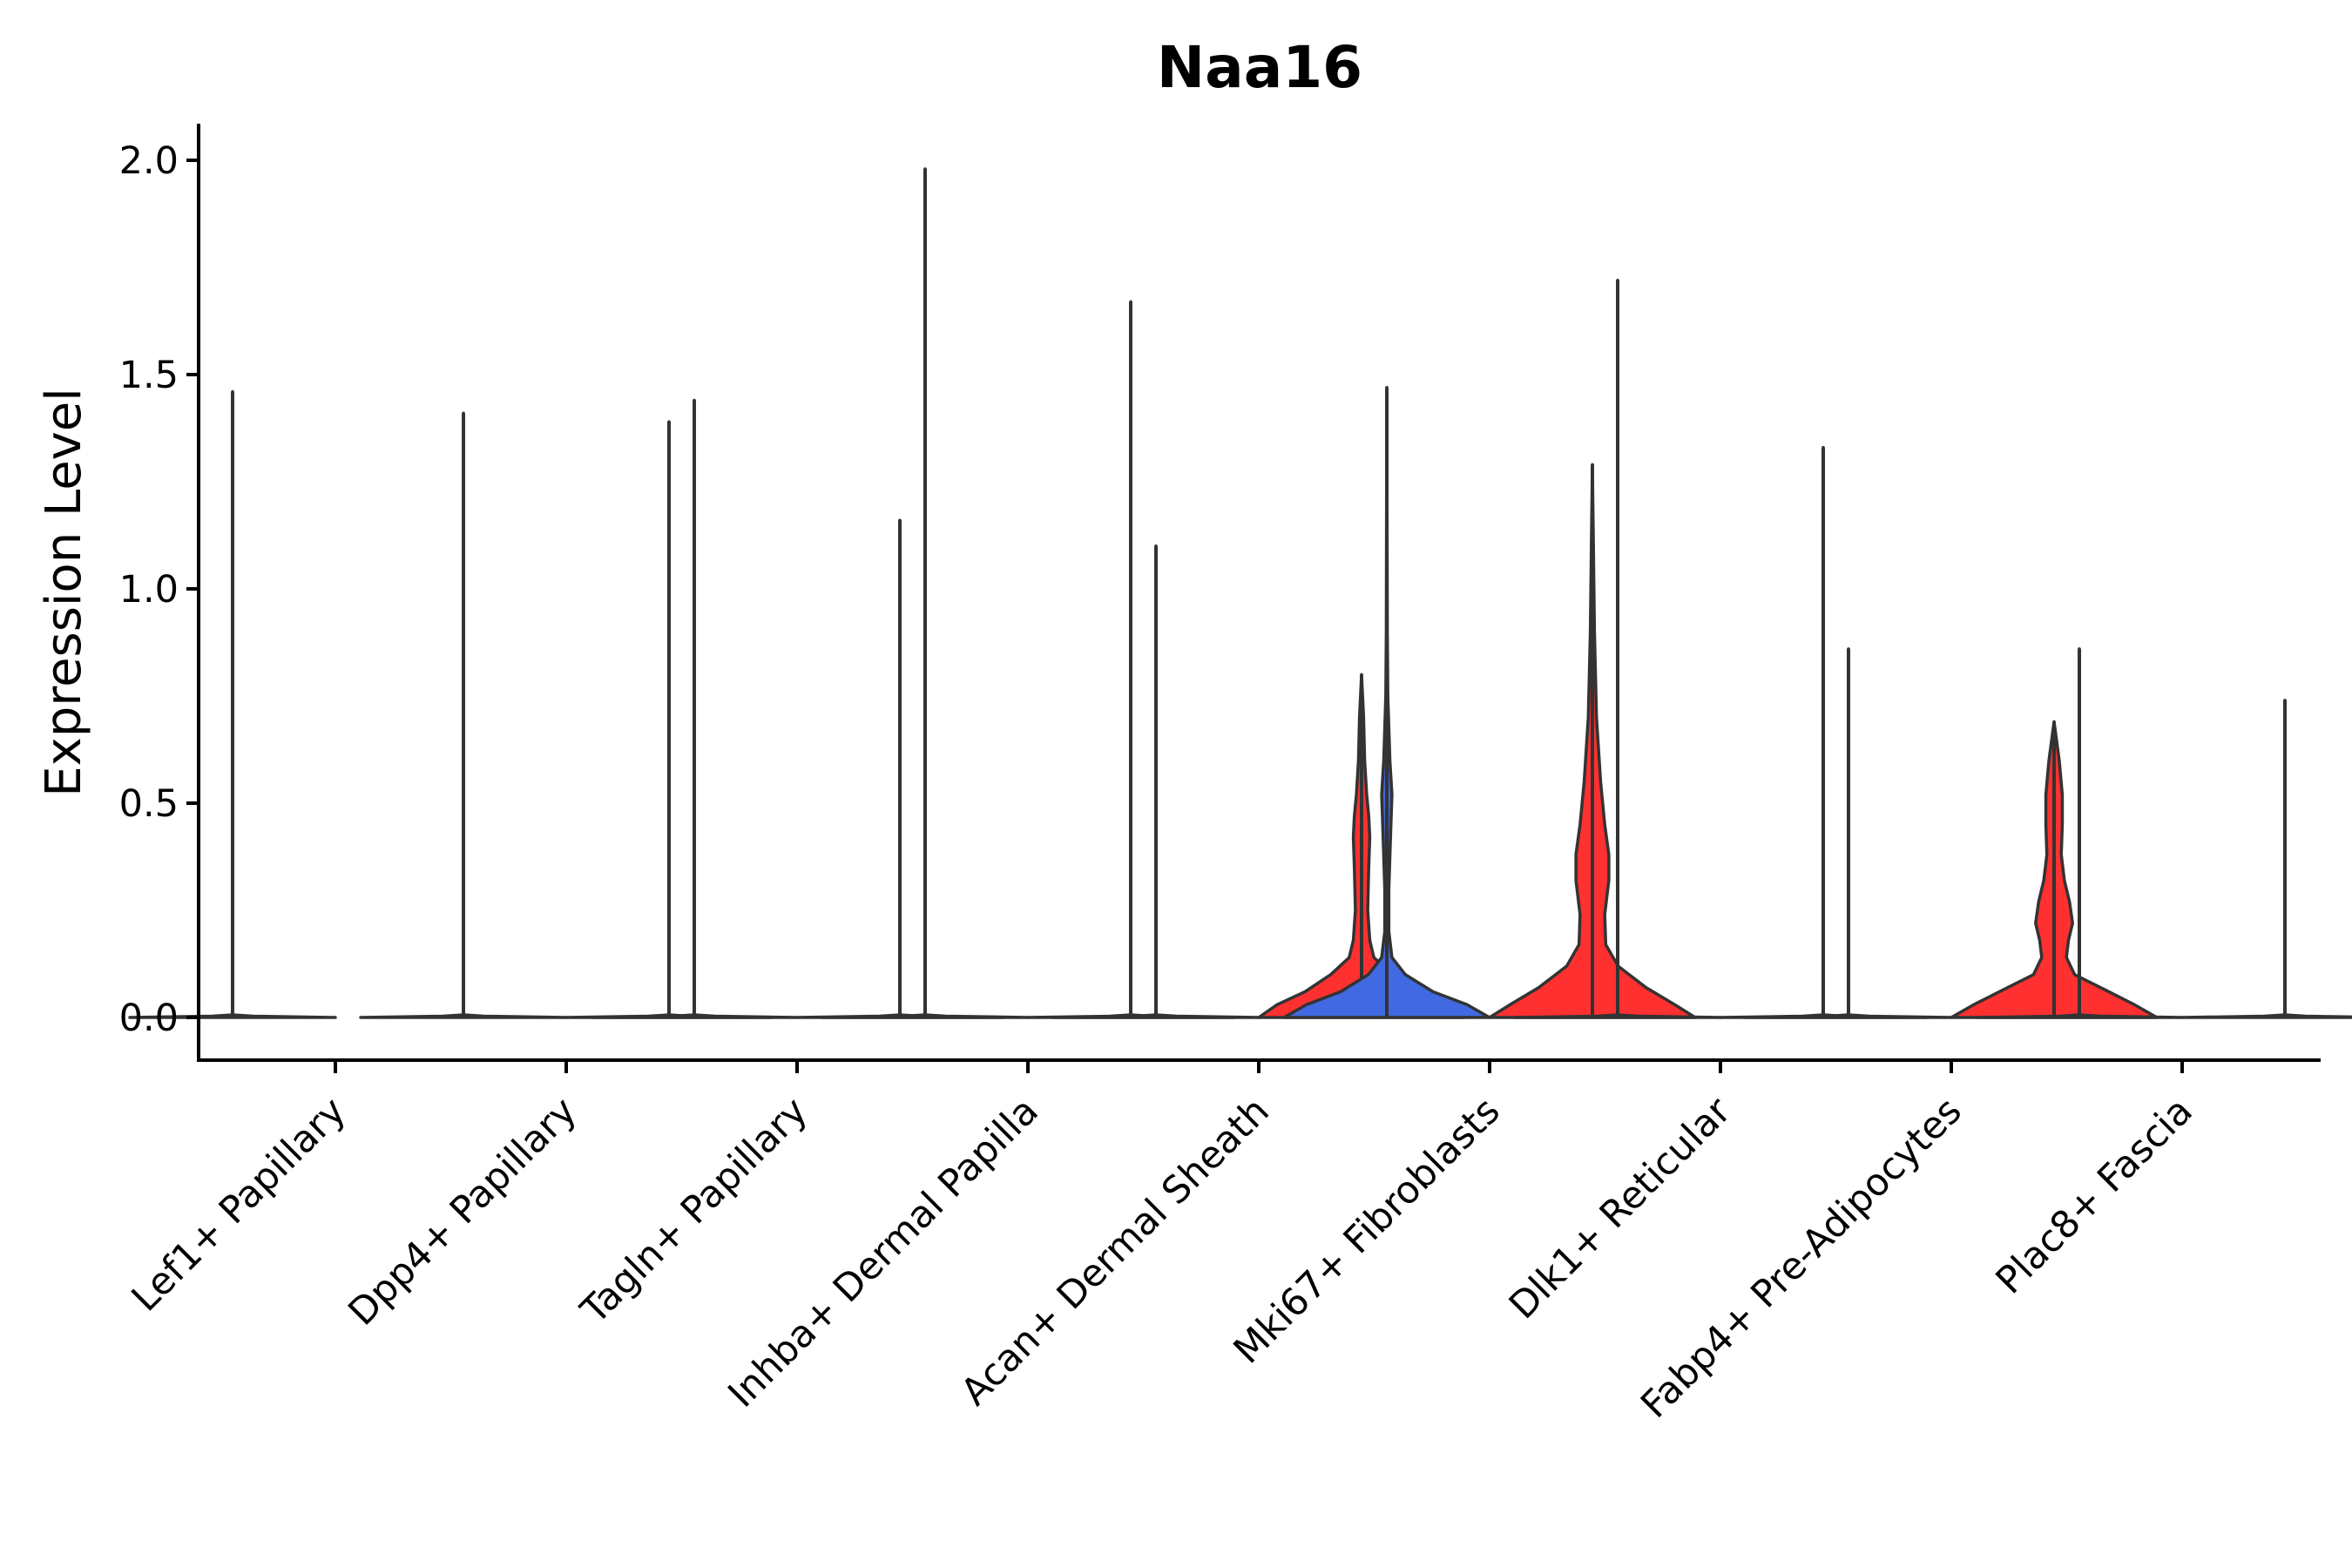  I want to click on x-tick-label: Lef1+ Papillary, so click(240, 1204).